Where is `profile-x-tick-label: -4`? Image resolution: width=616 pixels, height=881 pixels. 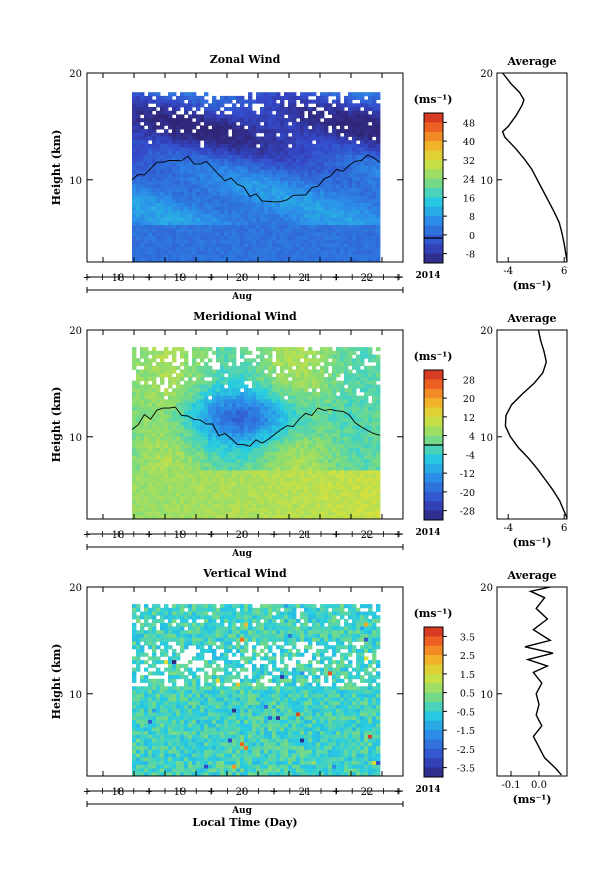
profile-x-tick-label: -4 is located at coordinates (508, 271).